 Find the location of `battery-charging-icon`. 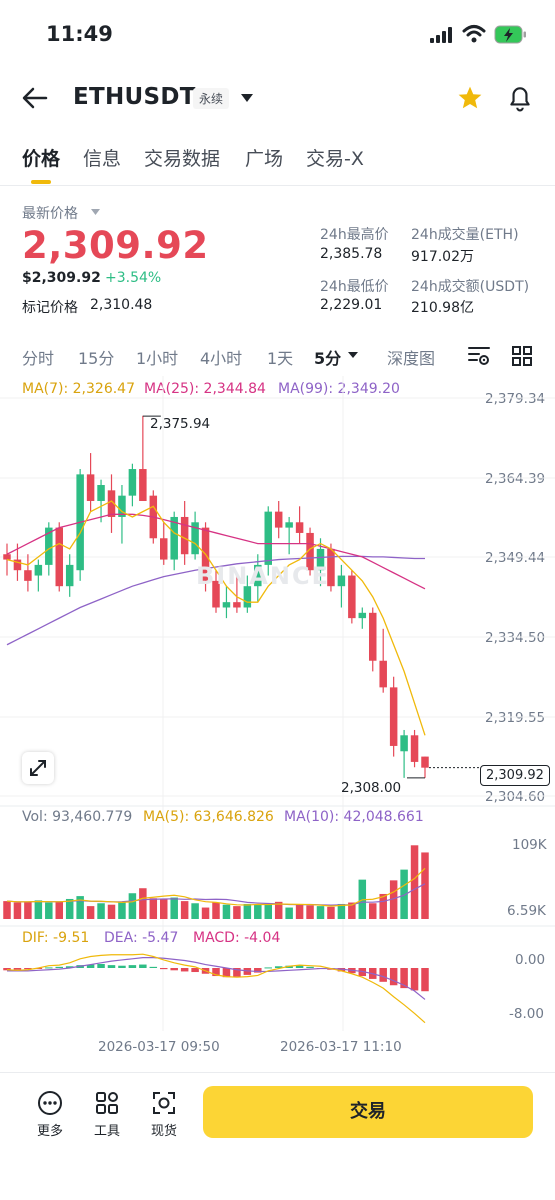

battery-charging-icon is located at coordinates (510, 34).